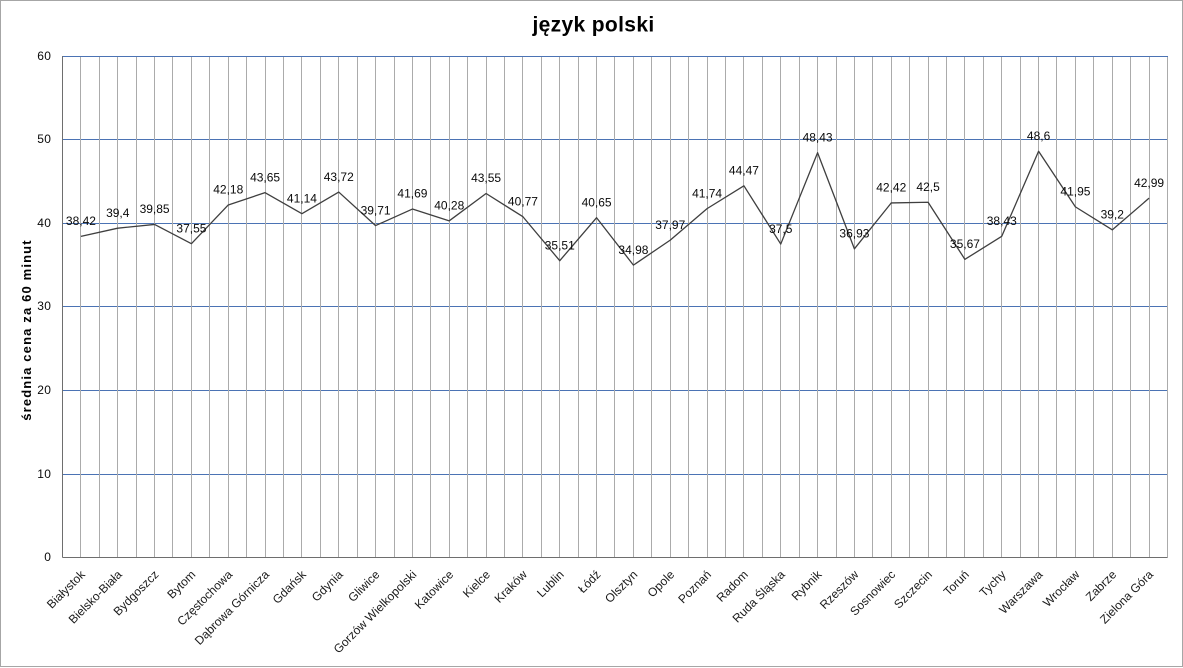 This screenshot has width=1183, height=668. Describe the element at coordinates (228, 190) in the screenshot. I see `svg-text: 42,18` at that location.